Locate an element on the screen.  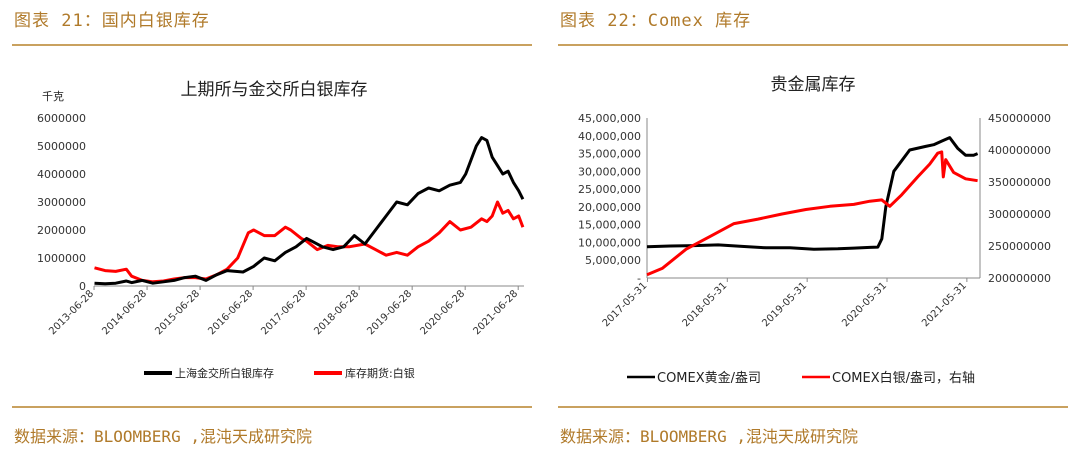
chart1-legend-label-sge: 上海金交所白银库存 is located at coordinates (224, 373).